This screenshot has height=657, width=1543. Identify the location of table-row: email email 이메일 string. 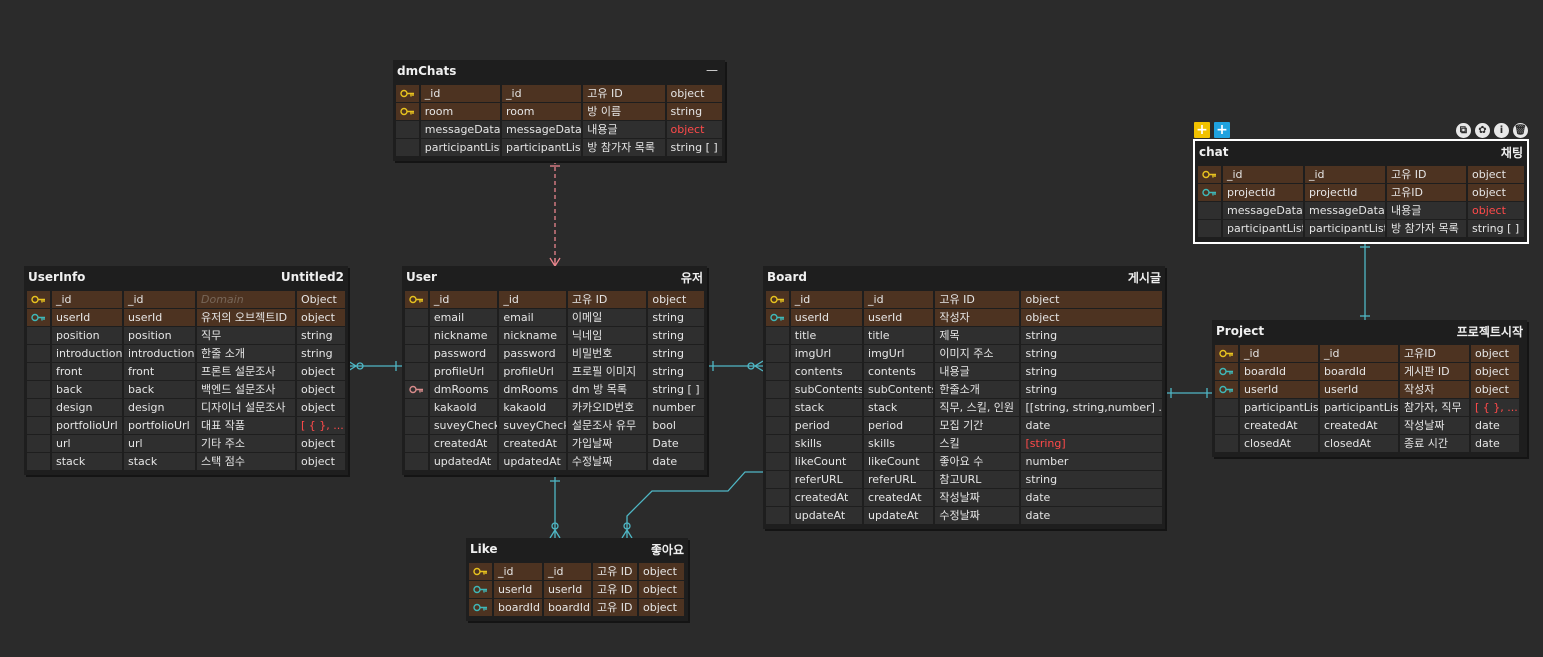
(554, 317).